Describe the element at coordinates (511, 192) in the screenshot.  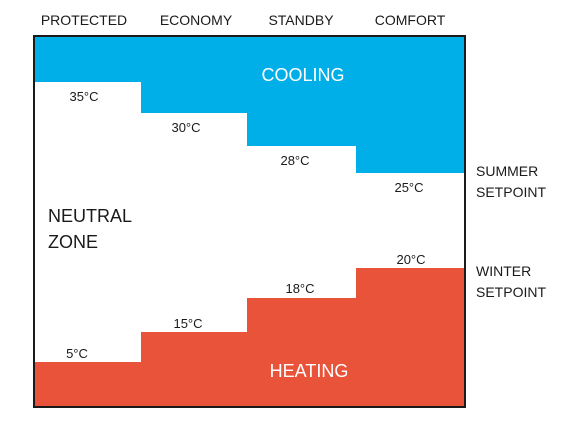
I see `summer-setpoint-label-line2: SETPOINT` at that location.